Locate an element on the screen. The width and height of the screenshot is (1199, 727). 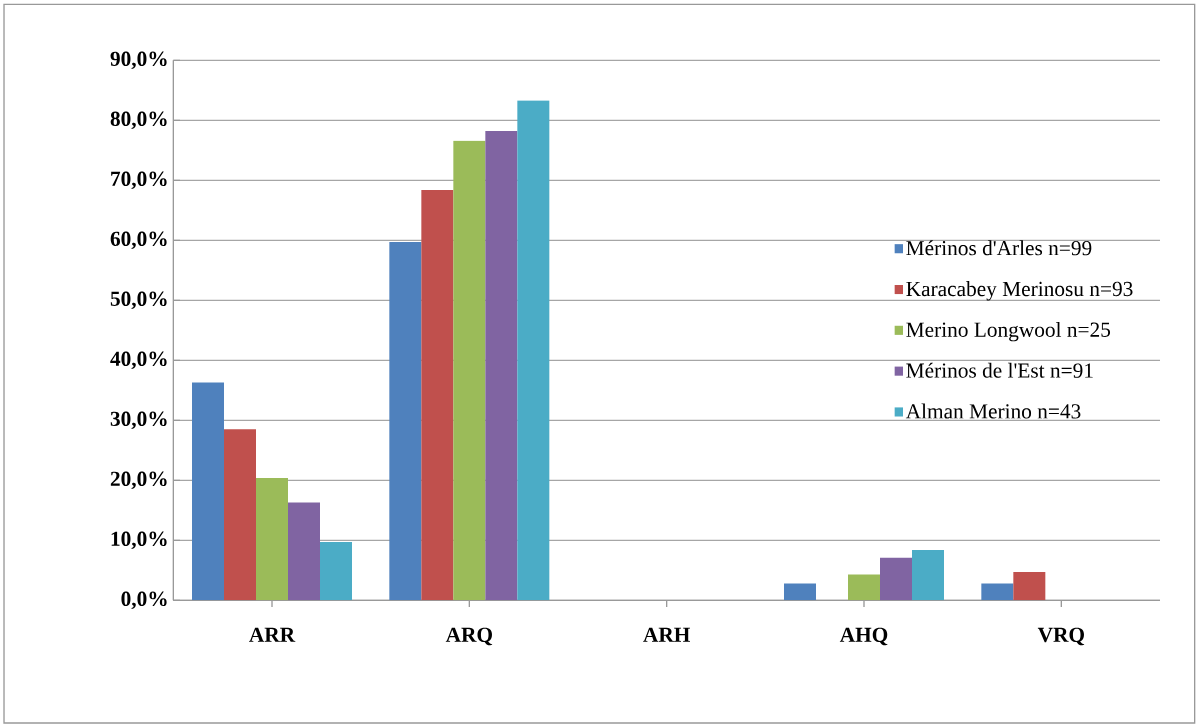
legend-label: Mérinos d'Arles n=99 is located at coordinates (999, 248).